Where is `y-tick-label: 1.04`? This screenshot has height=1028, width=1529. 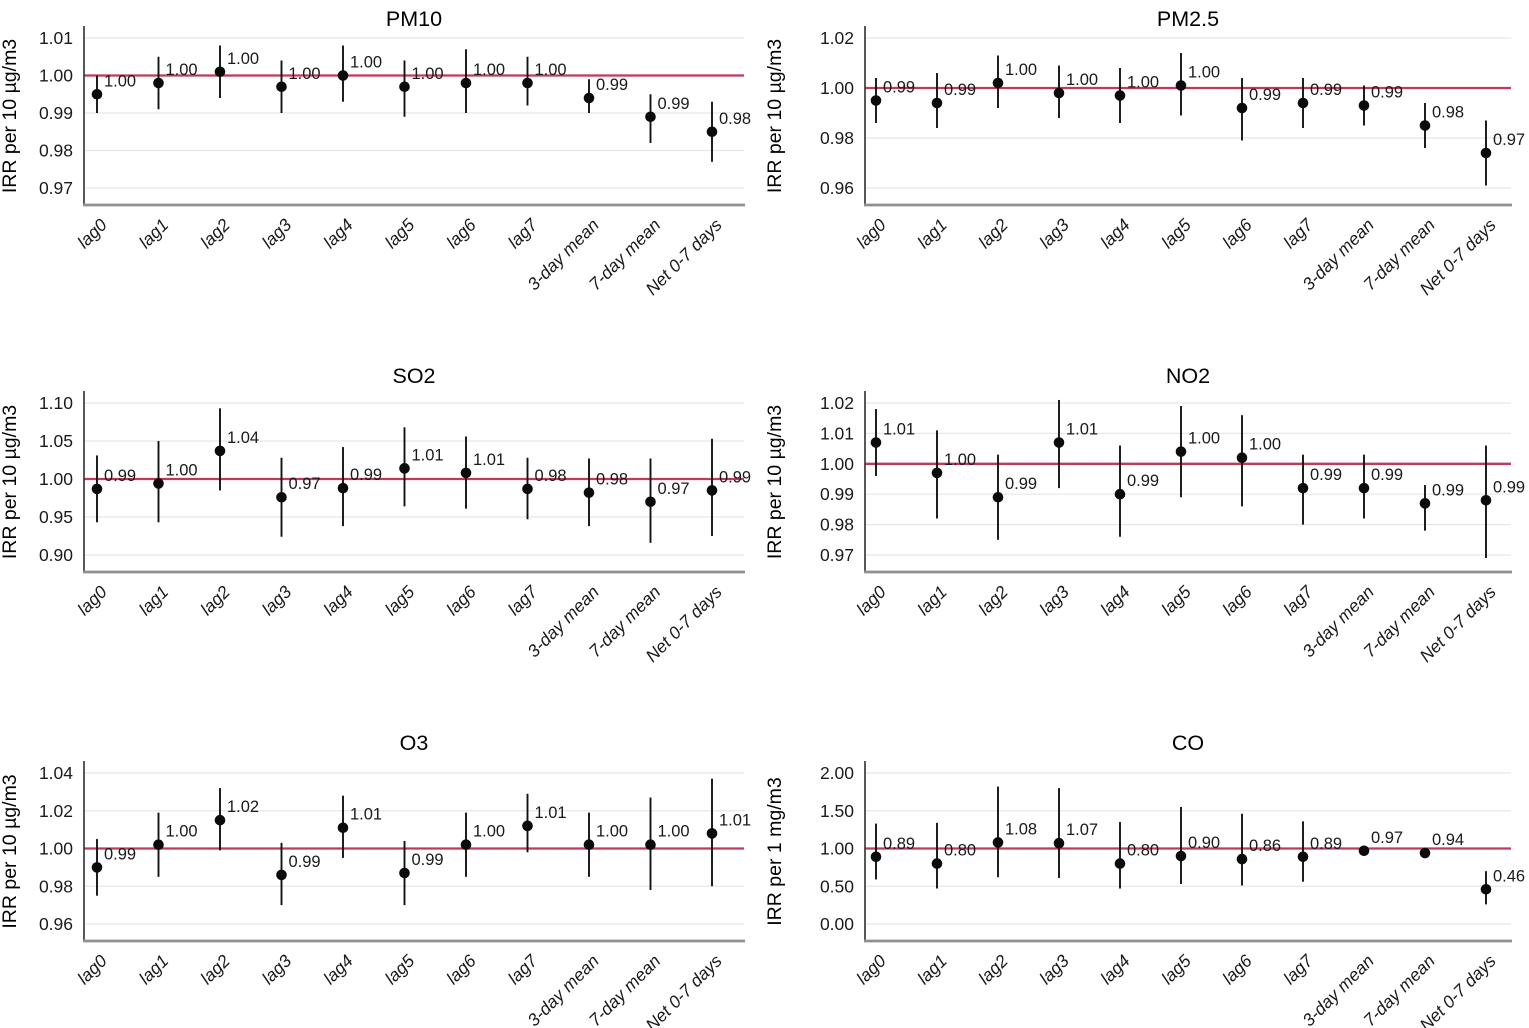 y-tick-label: 1.04 is located at coordinates (56, 773).